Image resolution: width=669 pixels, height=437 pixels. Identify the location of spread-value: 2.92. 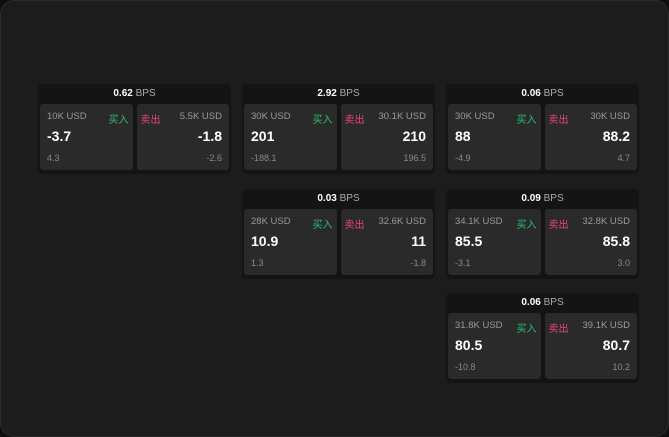
(327, 93).